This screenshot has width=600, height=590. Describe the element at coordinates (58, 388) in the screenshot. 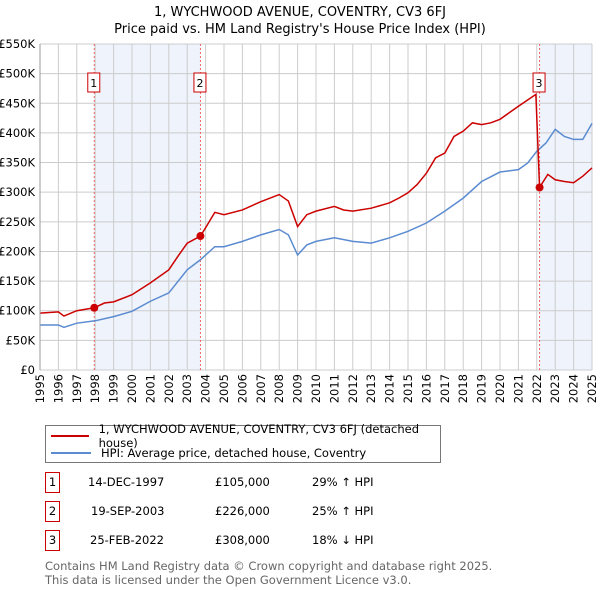

I see `x-tick-label: 1996` at that location.